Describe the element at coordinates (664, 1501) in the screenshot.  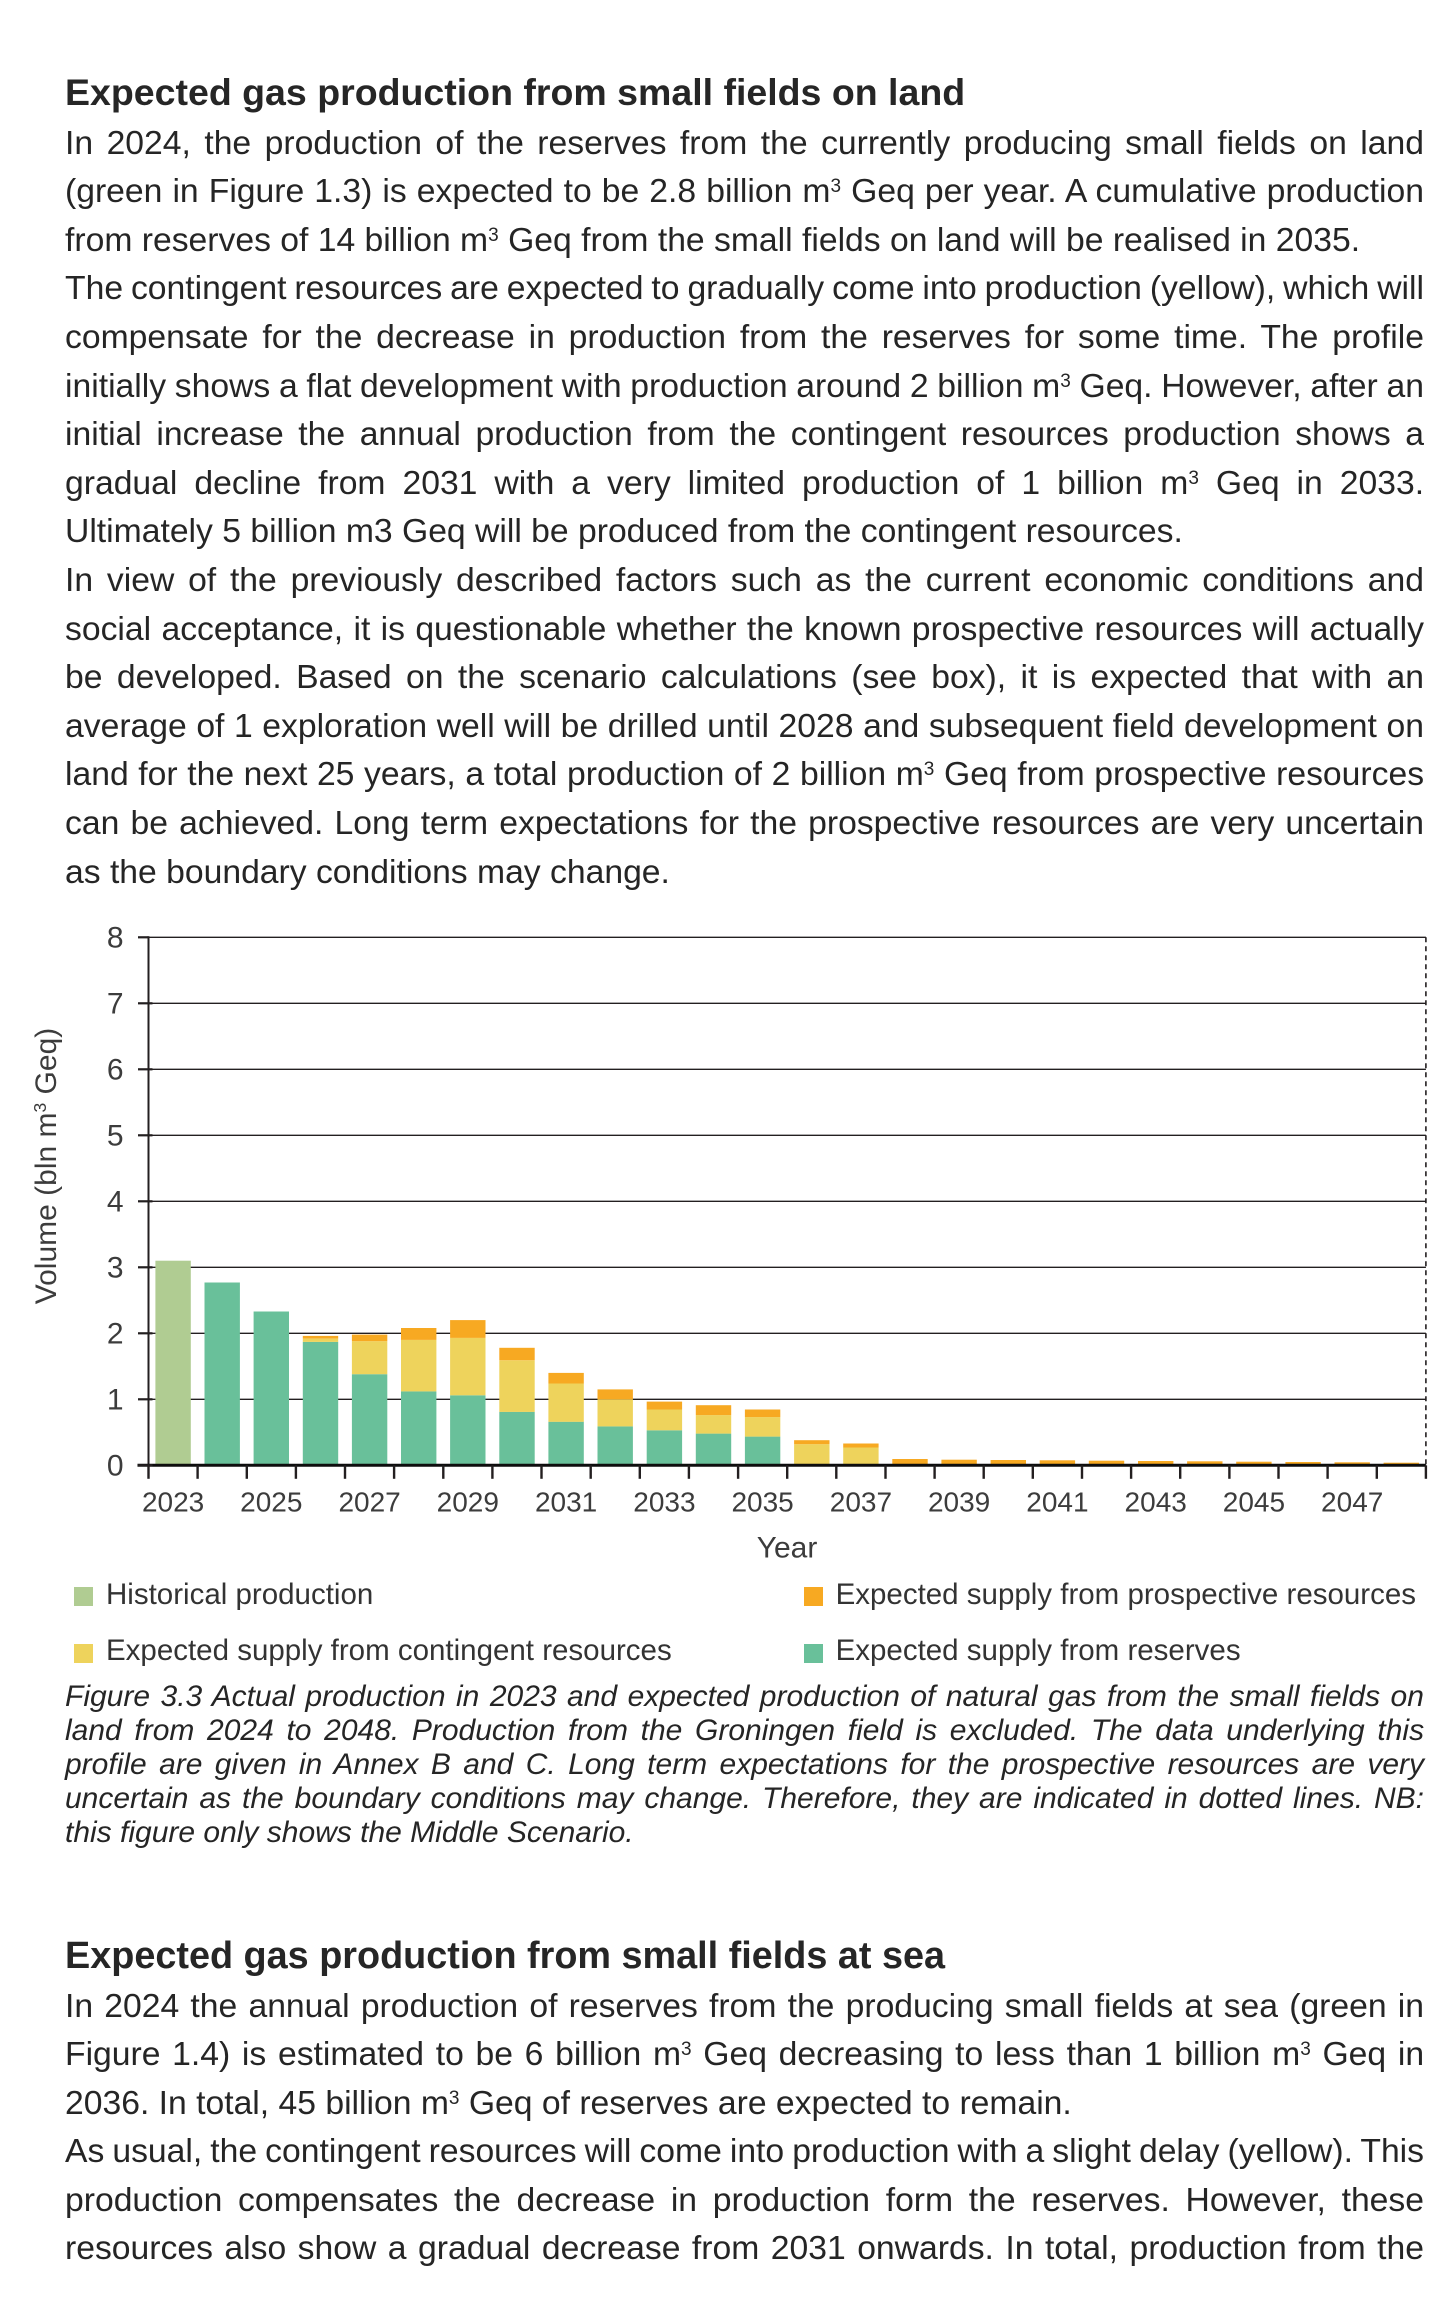
I see `svg-text: 2033` at that location.